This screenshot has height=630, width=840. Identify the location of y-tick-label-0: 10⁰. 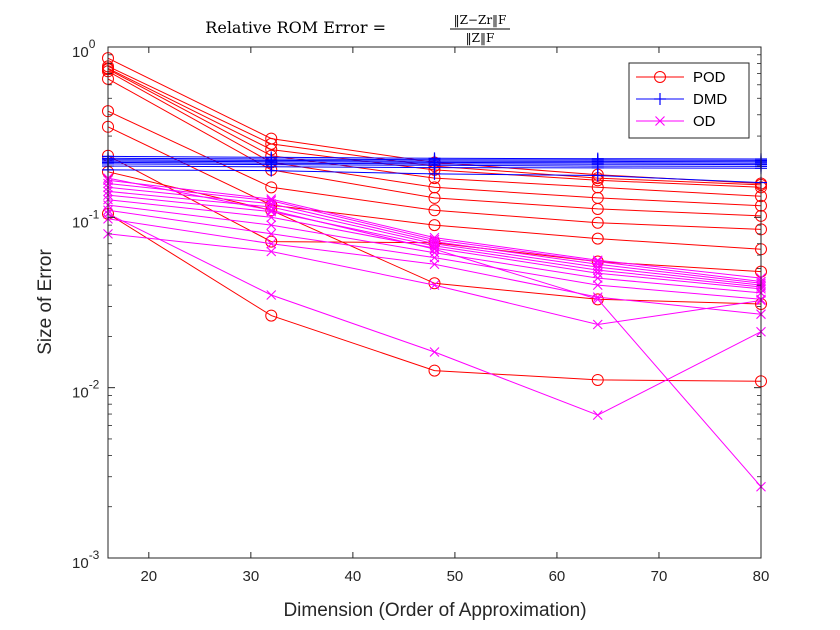
(84, 49).